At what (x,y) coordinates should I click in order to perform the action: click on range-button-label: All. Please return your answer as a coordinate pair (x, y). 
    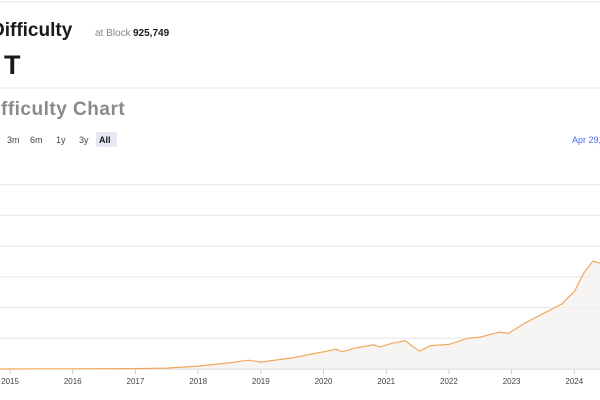
    Looking at the image, I should click on (105, 140).